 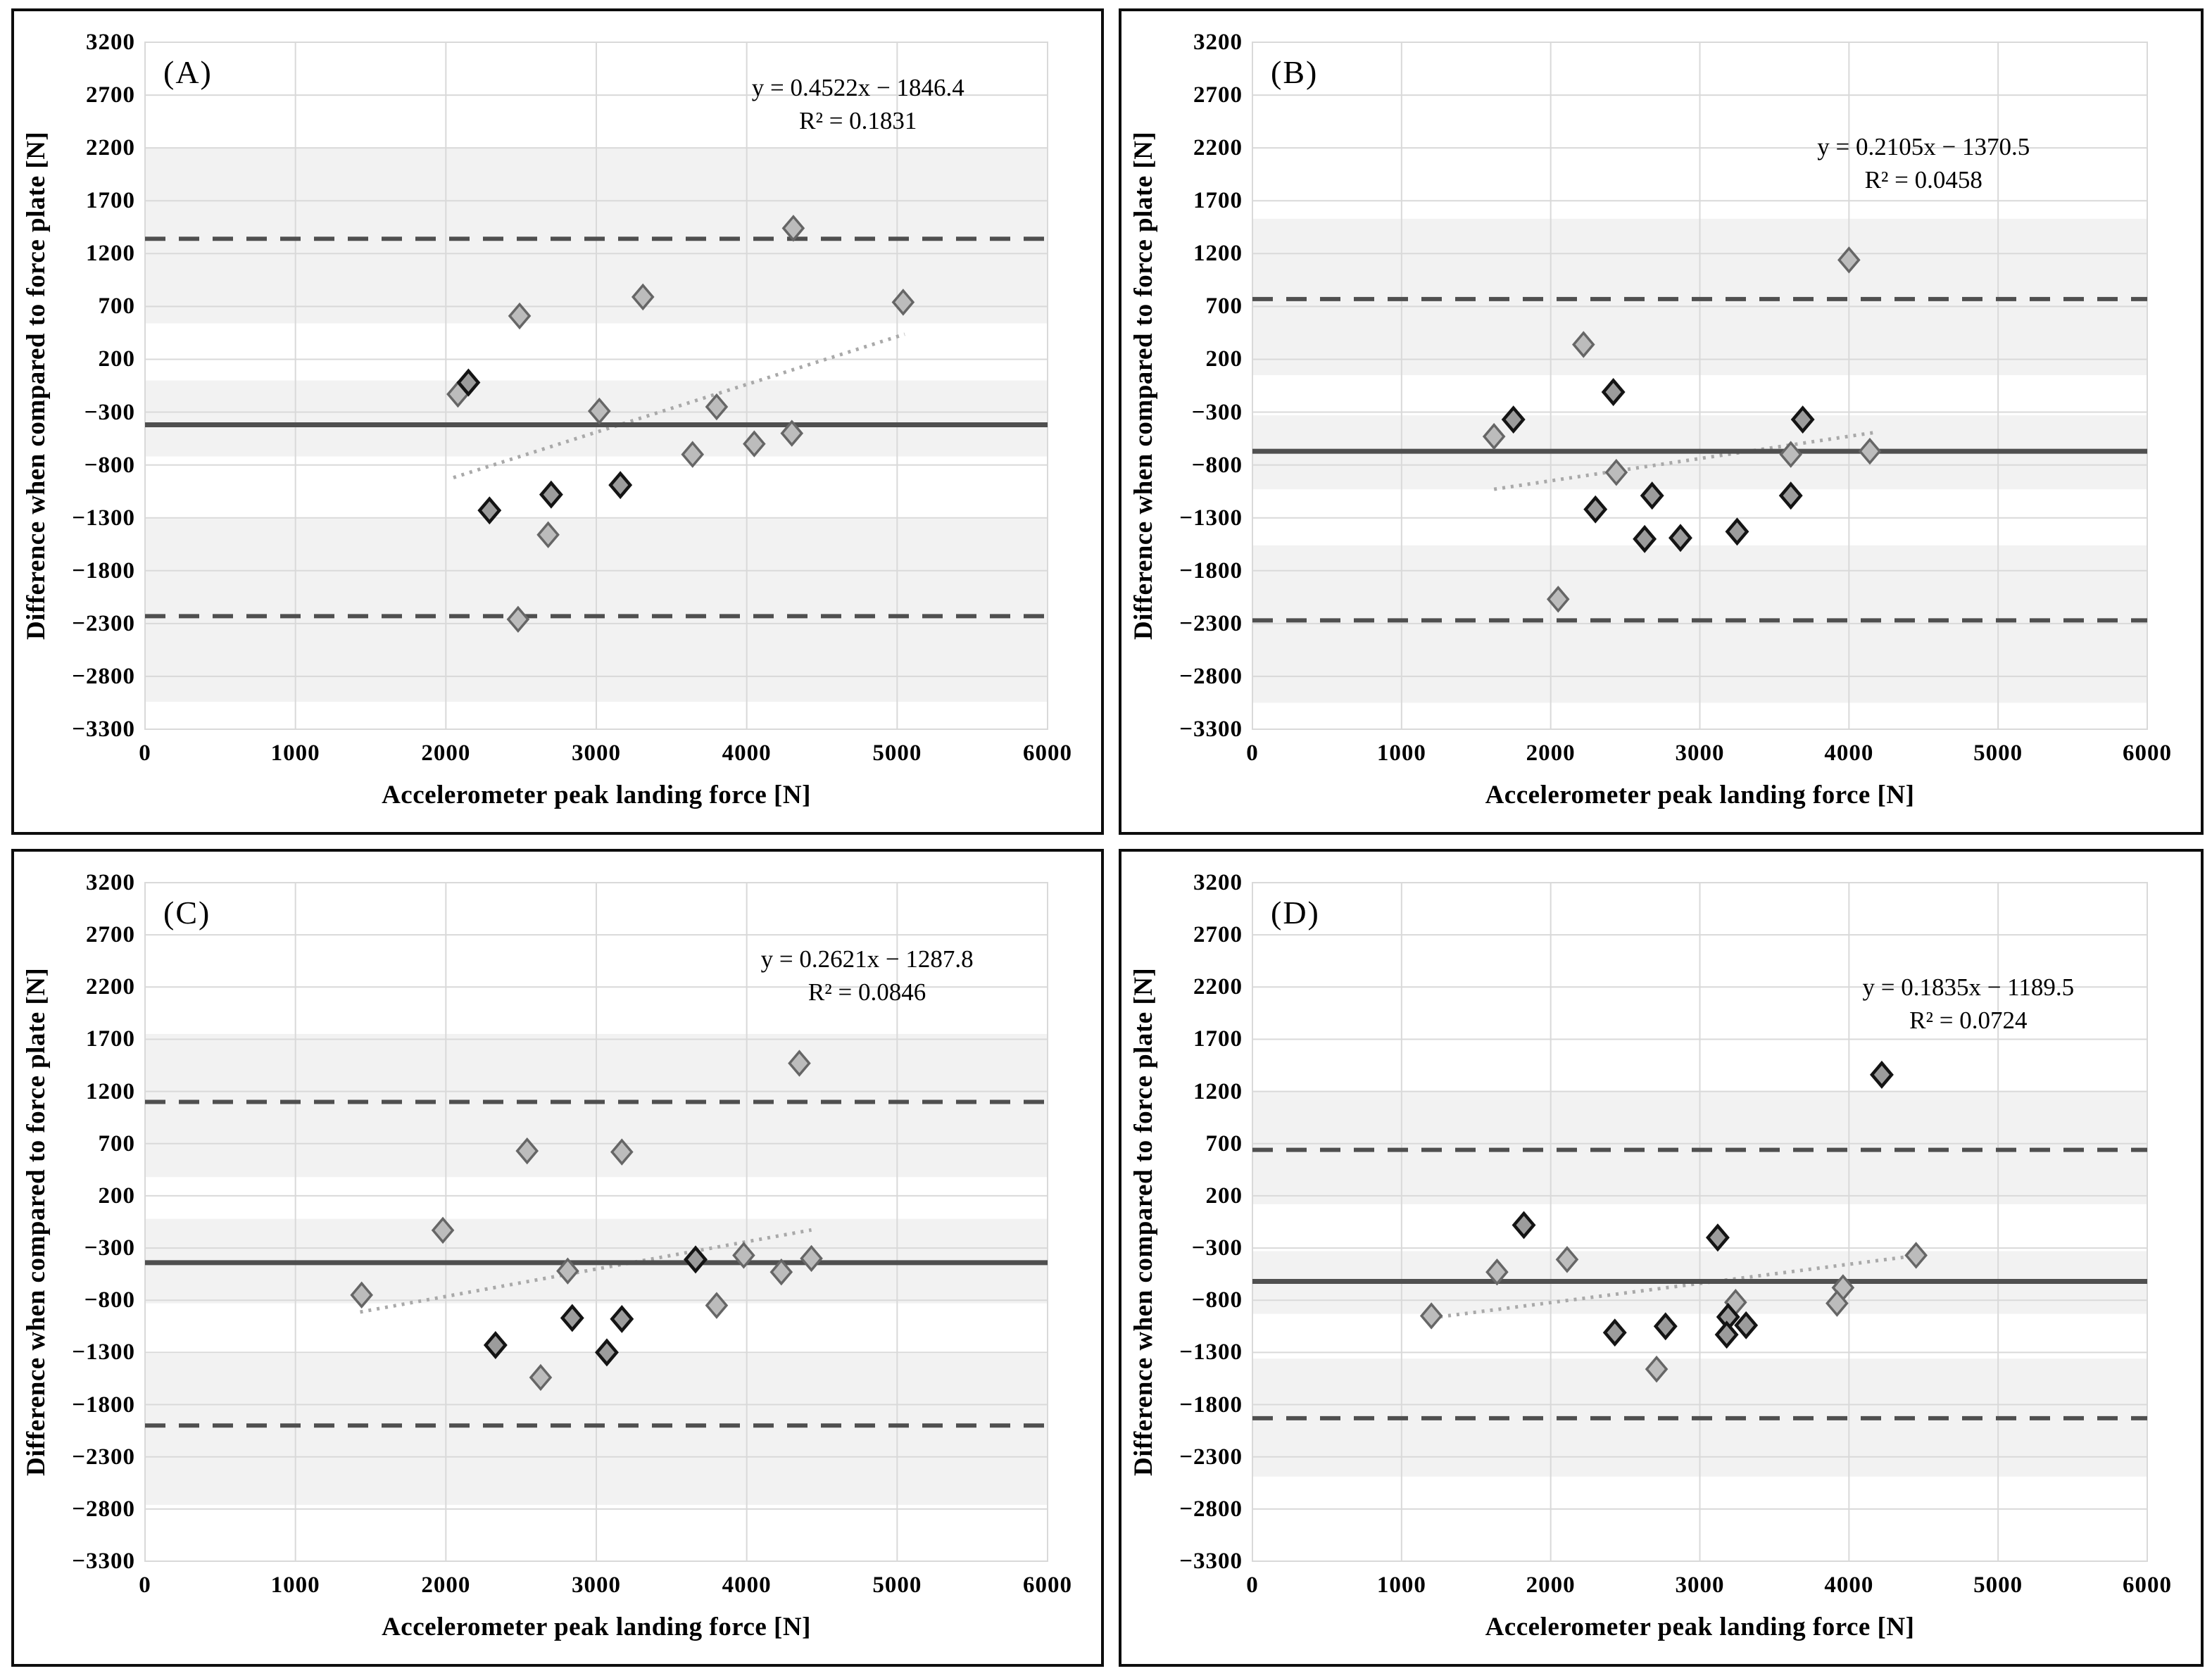 I want to click on regression-equation: y = 0.2621x − 1287.8 R² = 0.0846, so click(x=868, y=975).